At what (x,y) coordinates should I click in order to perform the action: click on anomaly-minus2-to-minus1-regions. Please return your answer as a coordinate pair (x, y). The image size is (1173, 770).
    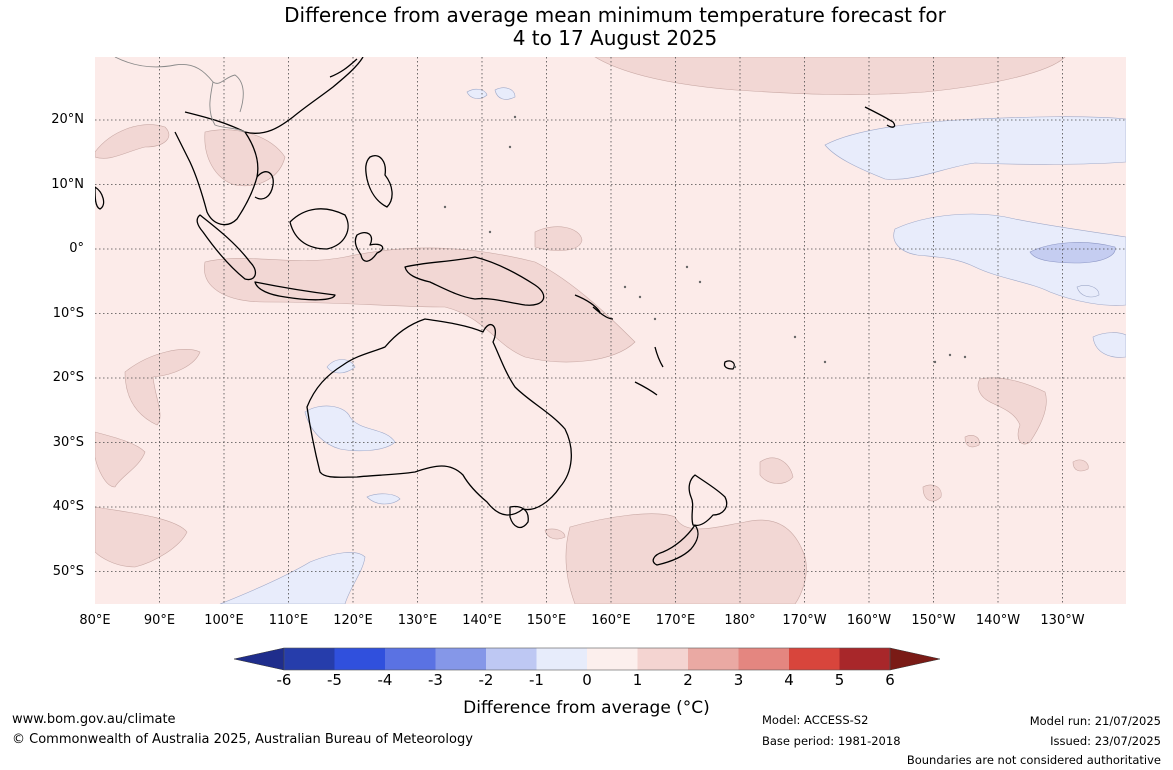
    Looking at the image, I should click on (1072, 253).